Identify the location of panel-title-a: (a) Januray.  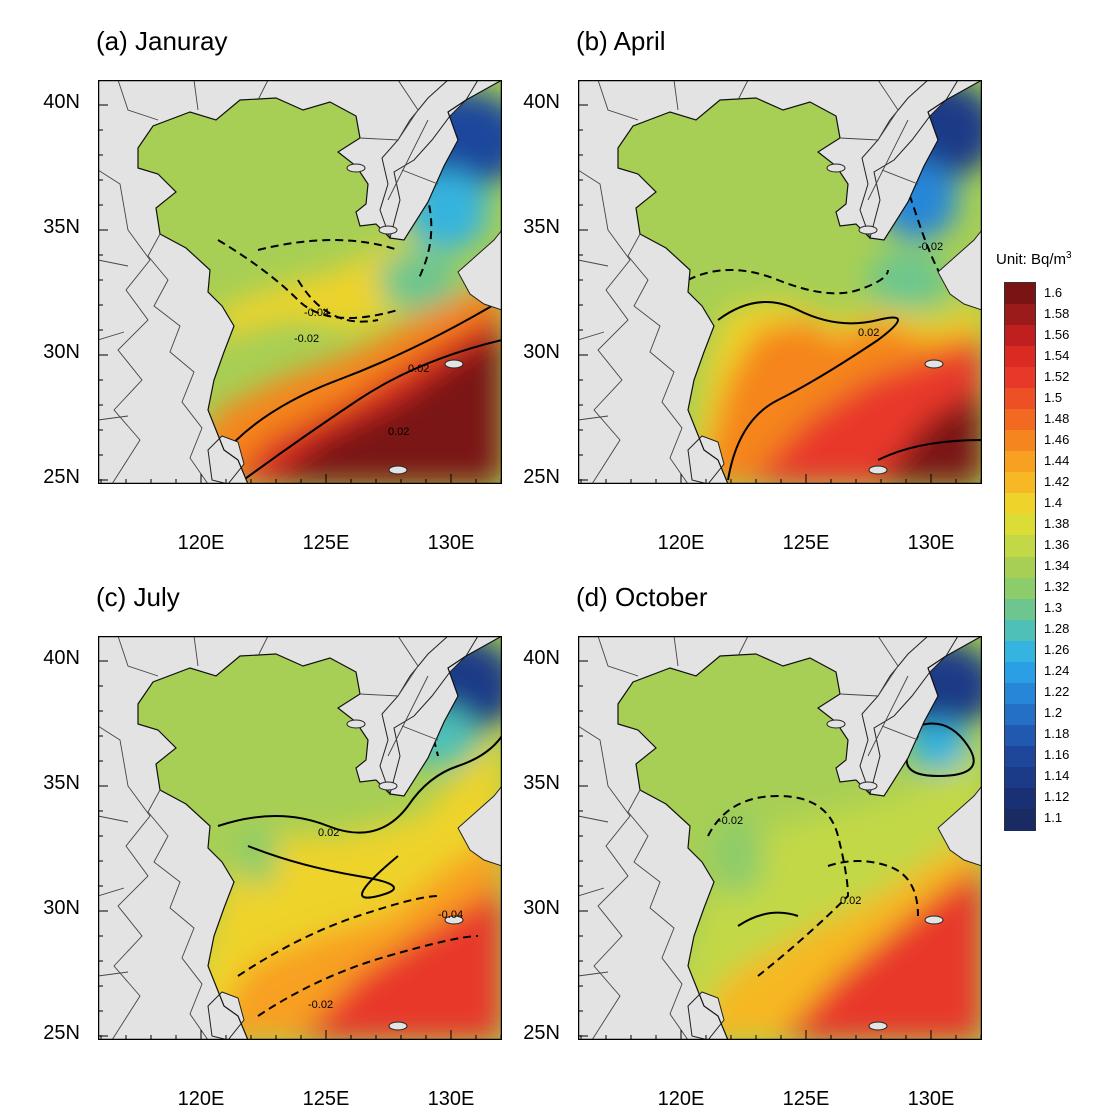
(162, 41).